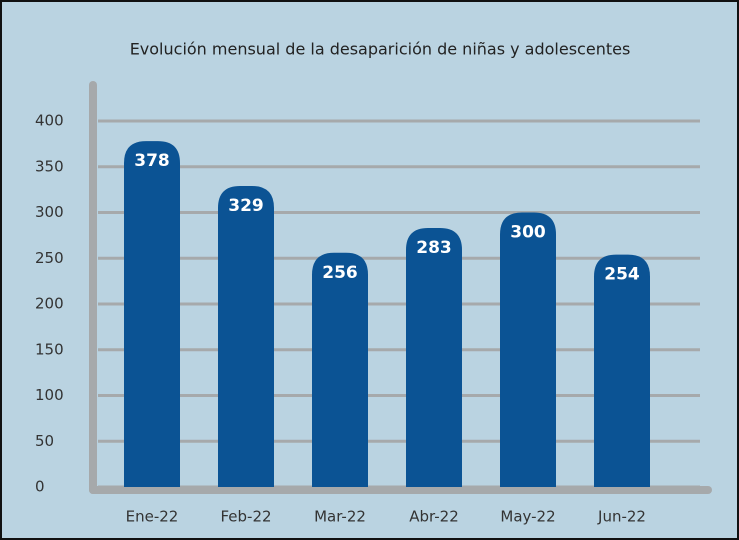 Image resolution: width=739 pixels, height=540 pixels. Describe the element at coordinates (40, 487) in the screenshot. I see `y-tick-label: 0` at that location.